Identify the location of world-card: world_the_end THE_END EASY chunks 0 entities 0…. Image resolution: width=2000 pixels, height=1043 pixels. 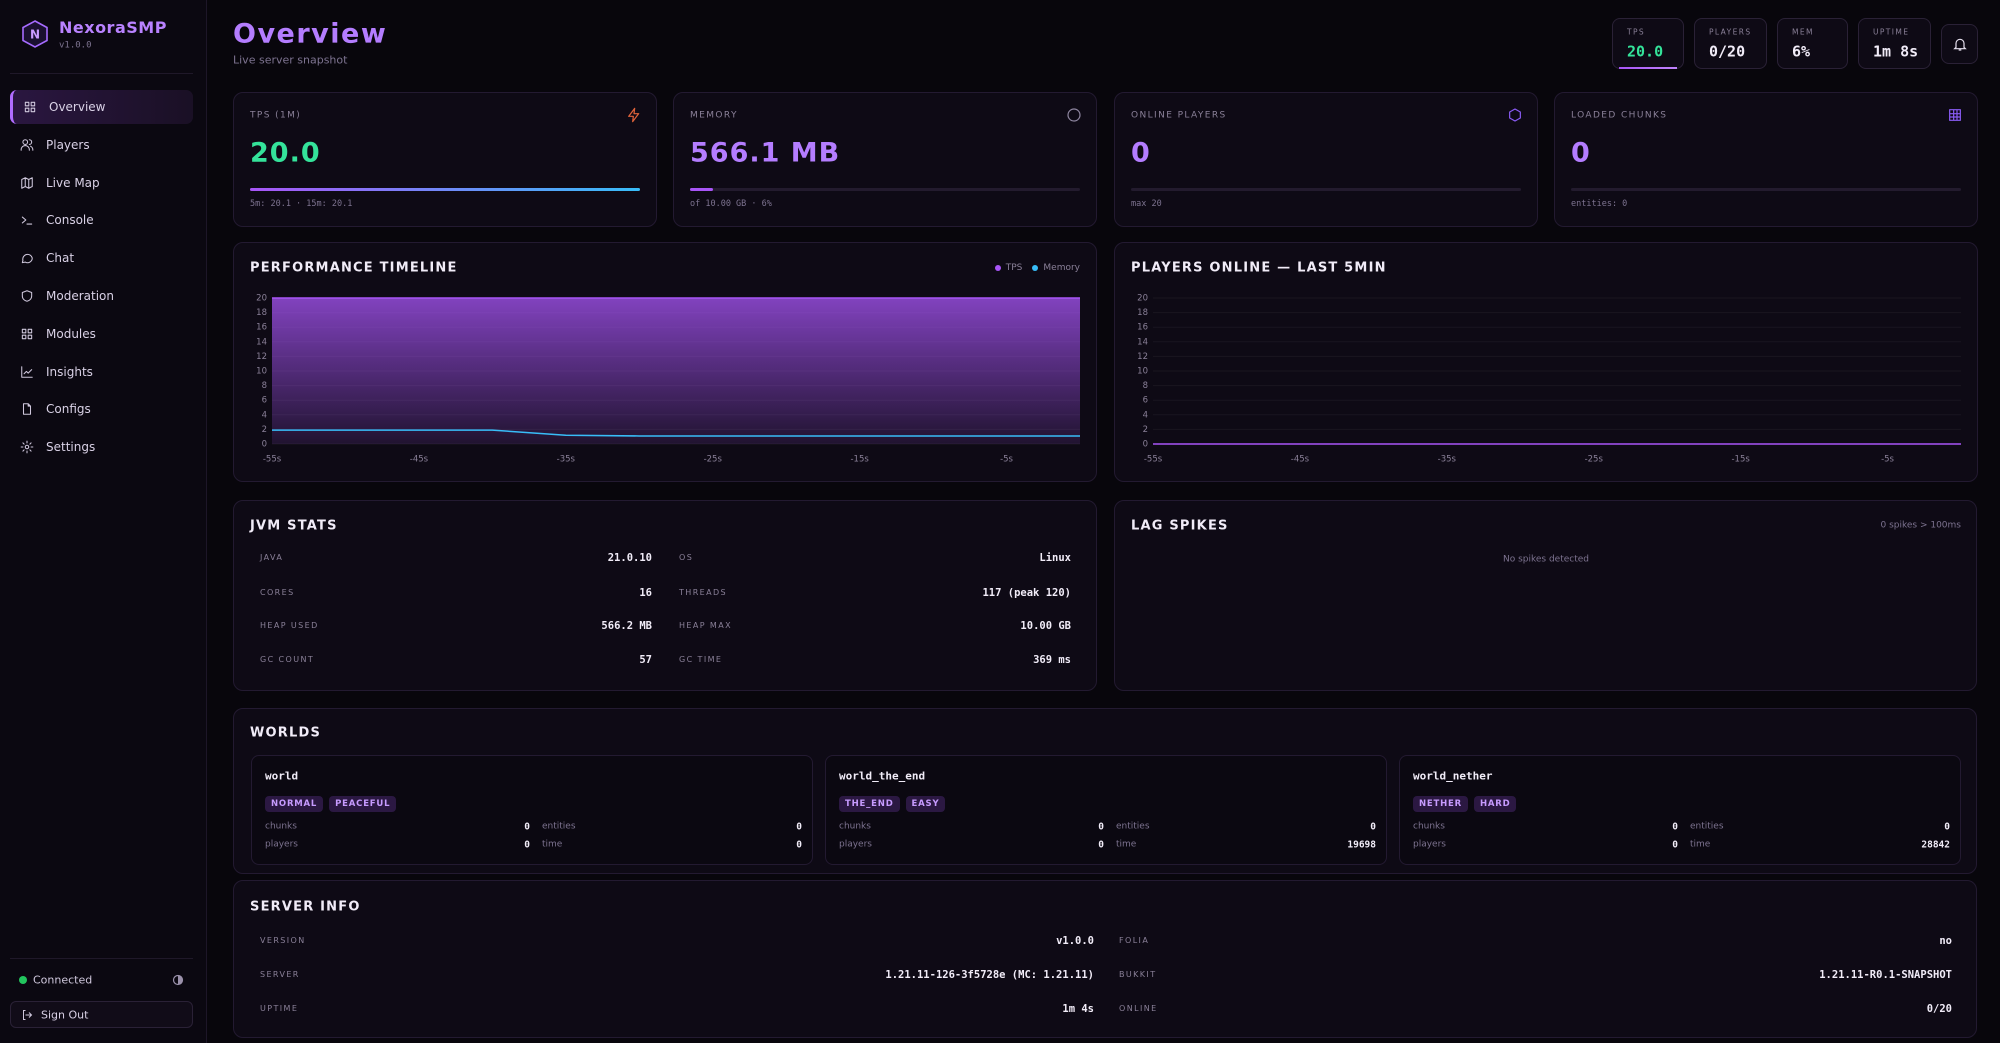
(1106, 810).